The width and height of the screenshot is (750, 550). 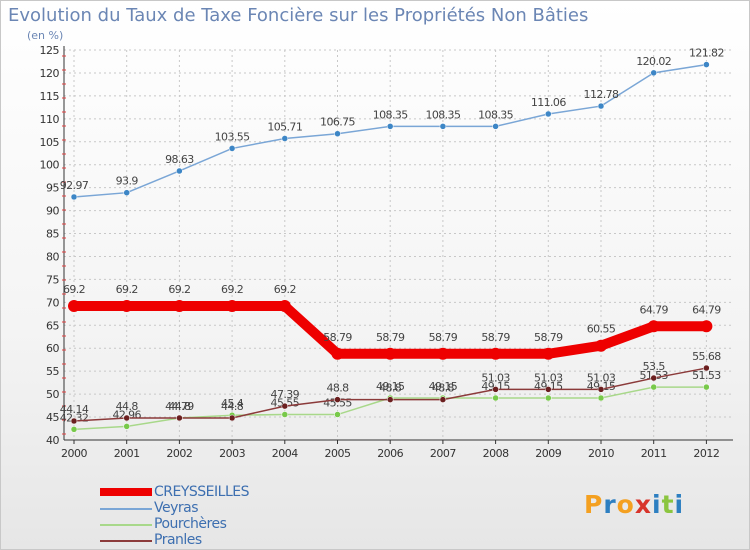 What do you see at coordinates (201, 492) in the screenshot?
I see `legend-label: CREYSSEILLES` at bounding box center [201, 492].